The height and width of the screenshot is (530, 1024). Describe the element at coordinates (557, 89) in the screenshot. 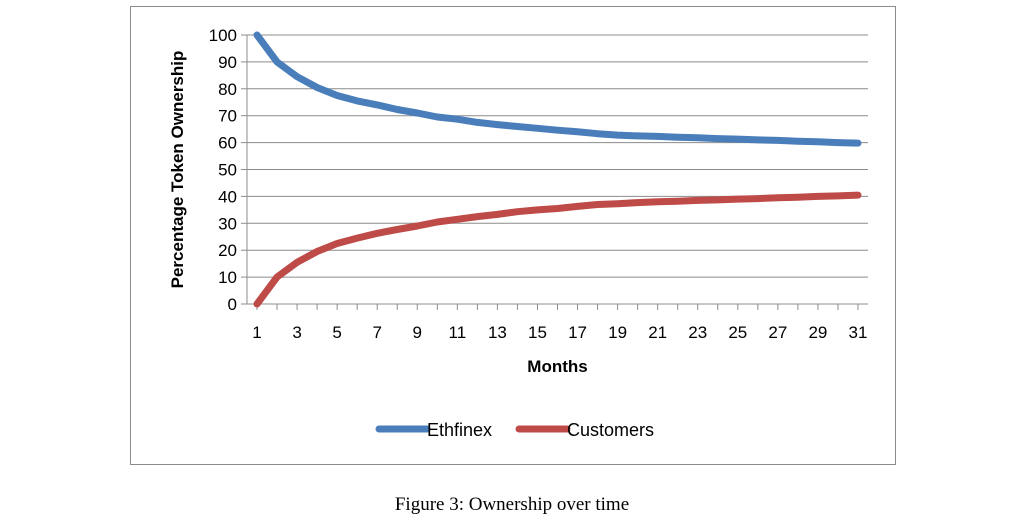

I see `series-line-ethfinex` at that location.